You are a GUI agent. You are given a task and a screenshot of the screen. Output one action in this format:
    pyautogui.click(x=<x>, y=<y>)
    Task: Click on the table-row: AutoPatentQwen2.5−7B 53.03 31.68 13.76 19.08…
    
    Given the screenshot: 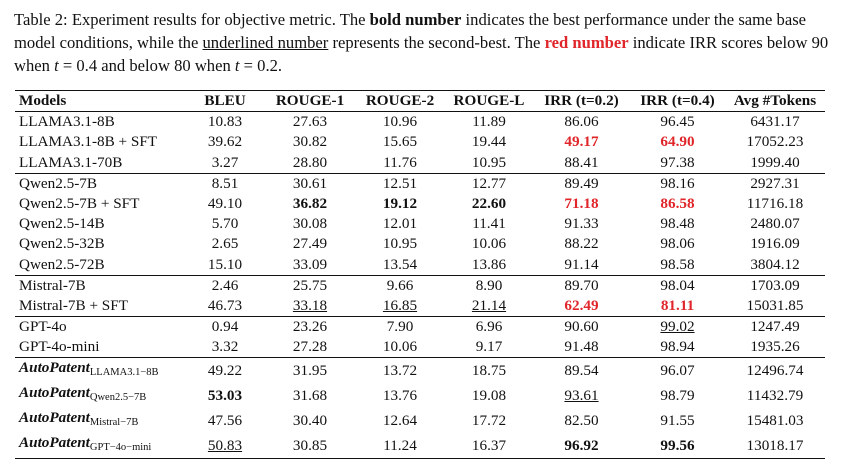 What is the action you would take?
    pyautogui.click(x=420, y=395)
    